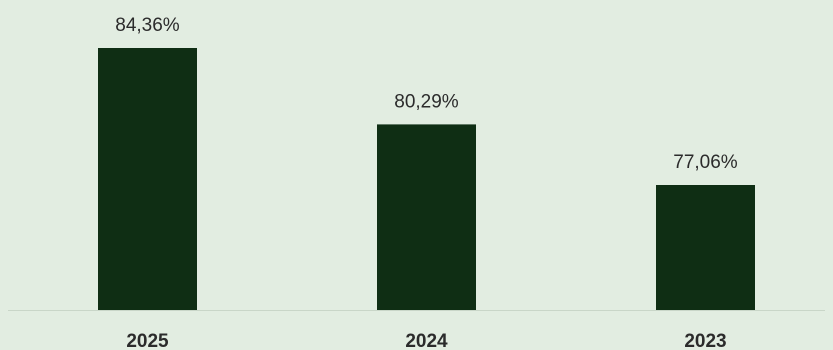 The height and width of the screenshot is (350, 833). I want to click on data-label-2023: 77,06%, so click(705, 162).